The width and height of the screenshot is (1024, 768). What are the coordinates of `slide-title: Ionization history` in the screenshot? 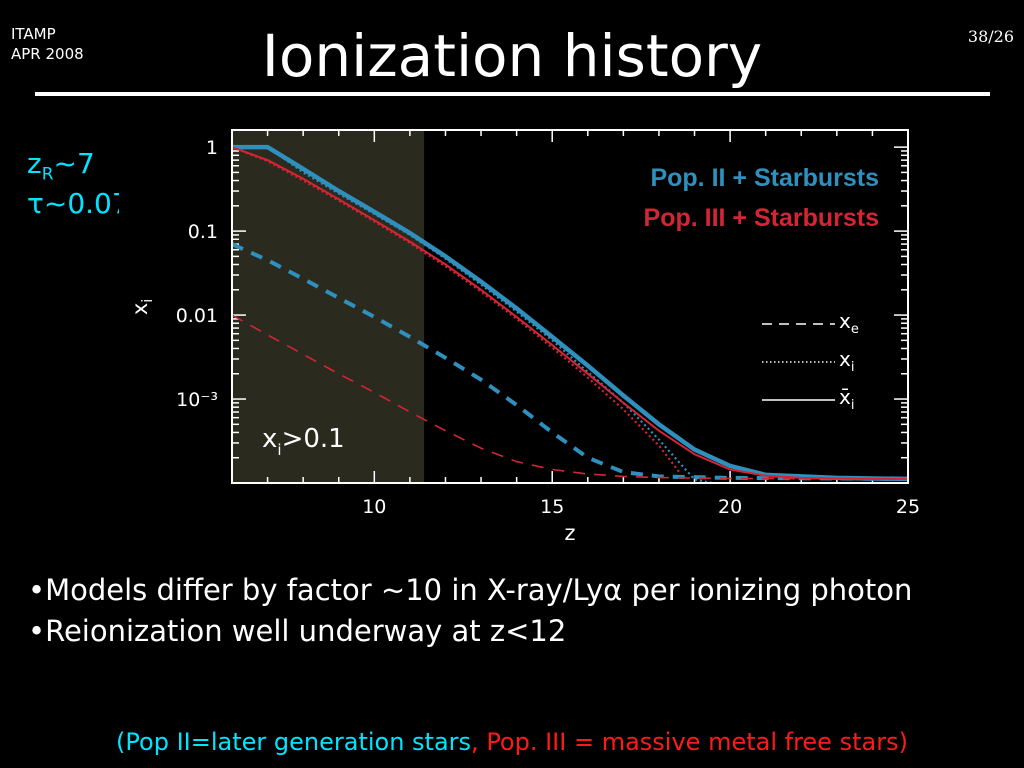 It's located at (512, 56).